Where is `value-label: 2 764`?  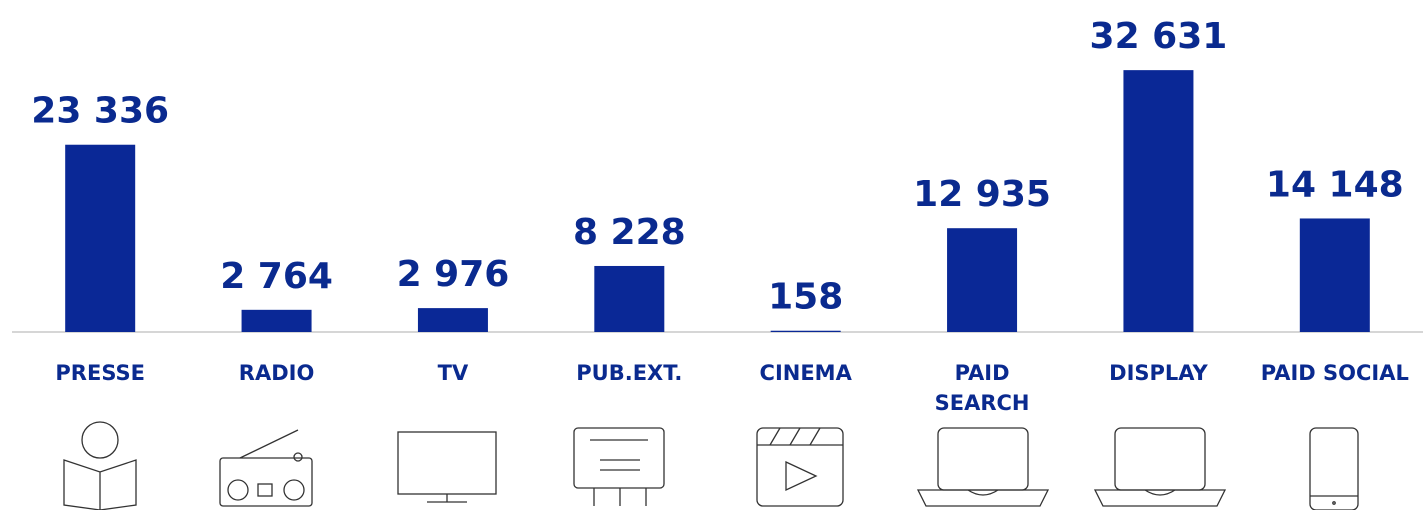
value-label: 2 764 is located at coordinates (276, 276).